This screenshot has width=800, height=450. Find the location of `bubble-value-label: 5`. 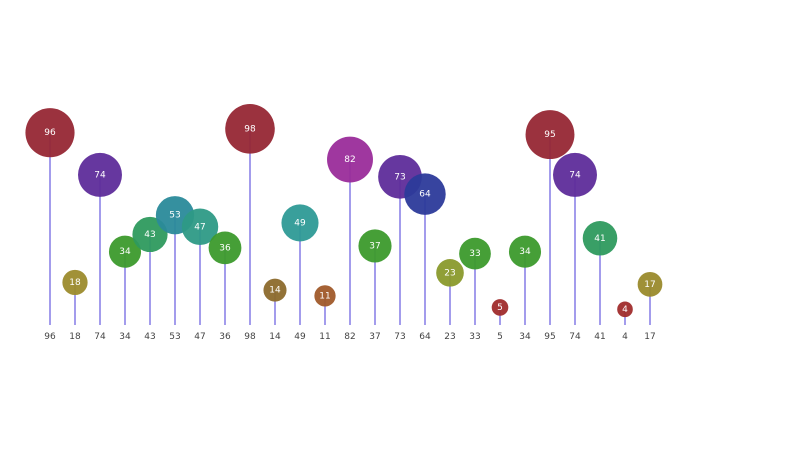

bubble-value-label: 5 is located at coordinates (500, 308).